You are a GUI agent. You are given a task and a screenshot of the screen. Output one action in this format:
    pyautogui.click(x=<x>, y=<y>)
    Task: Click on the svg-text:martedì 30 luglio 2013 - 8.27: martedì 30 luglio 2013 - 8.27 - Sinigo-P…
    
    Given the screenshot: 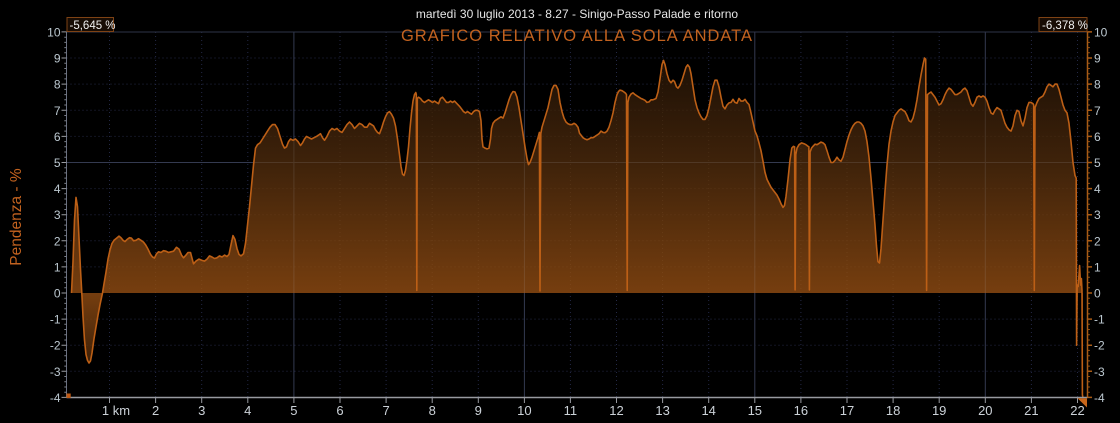 What is the action you would take?
    pyautogui.click(x=577, y=14)
    